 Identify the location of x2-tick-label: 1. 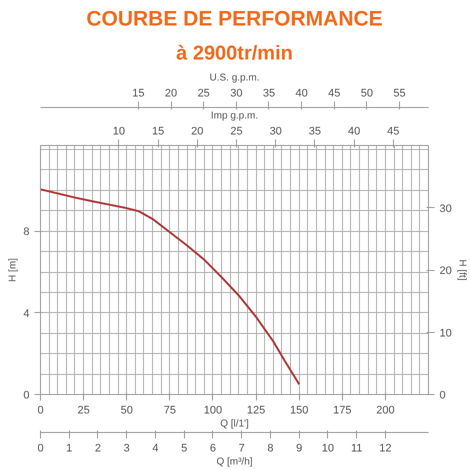
(69, 448).